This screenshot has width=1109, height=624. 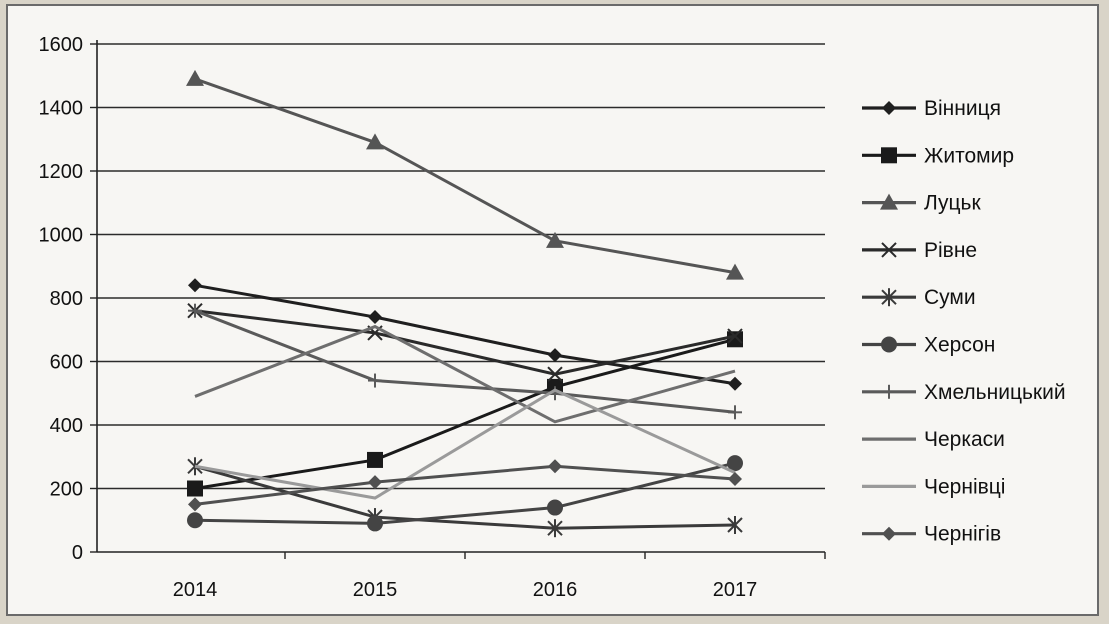 I want to click on legend-item: Рівне, so click(x=919, y=250).